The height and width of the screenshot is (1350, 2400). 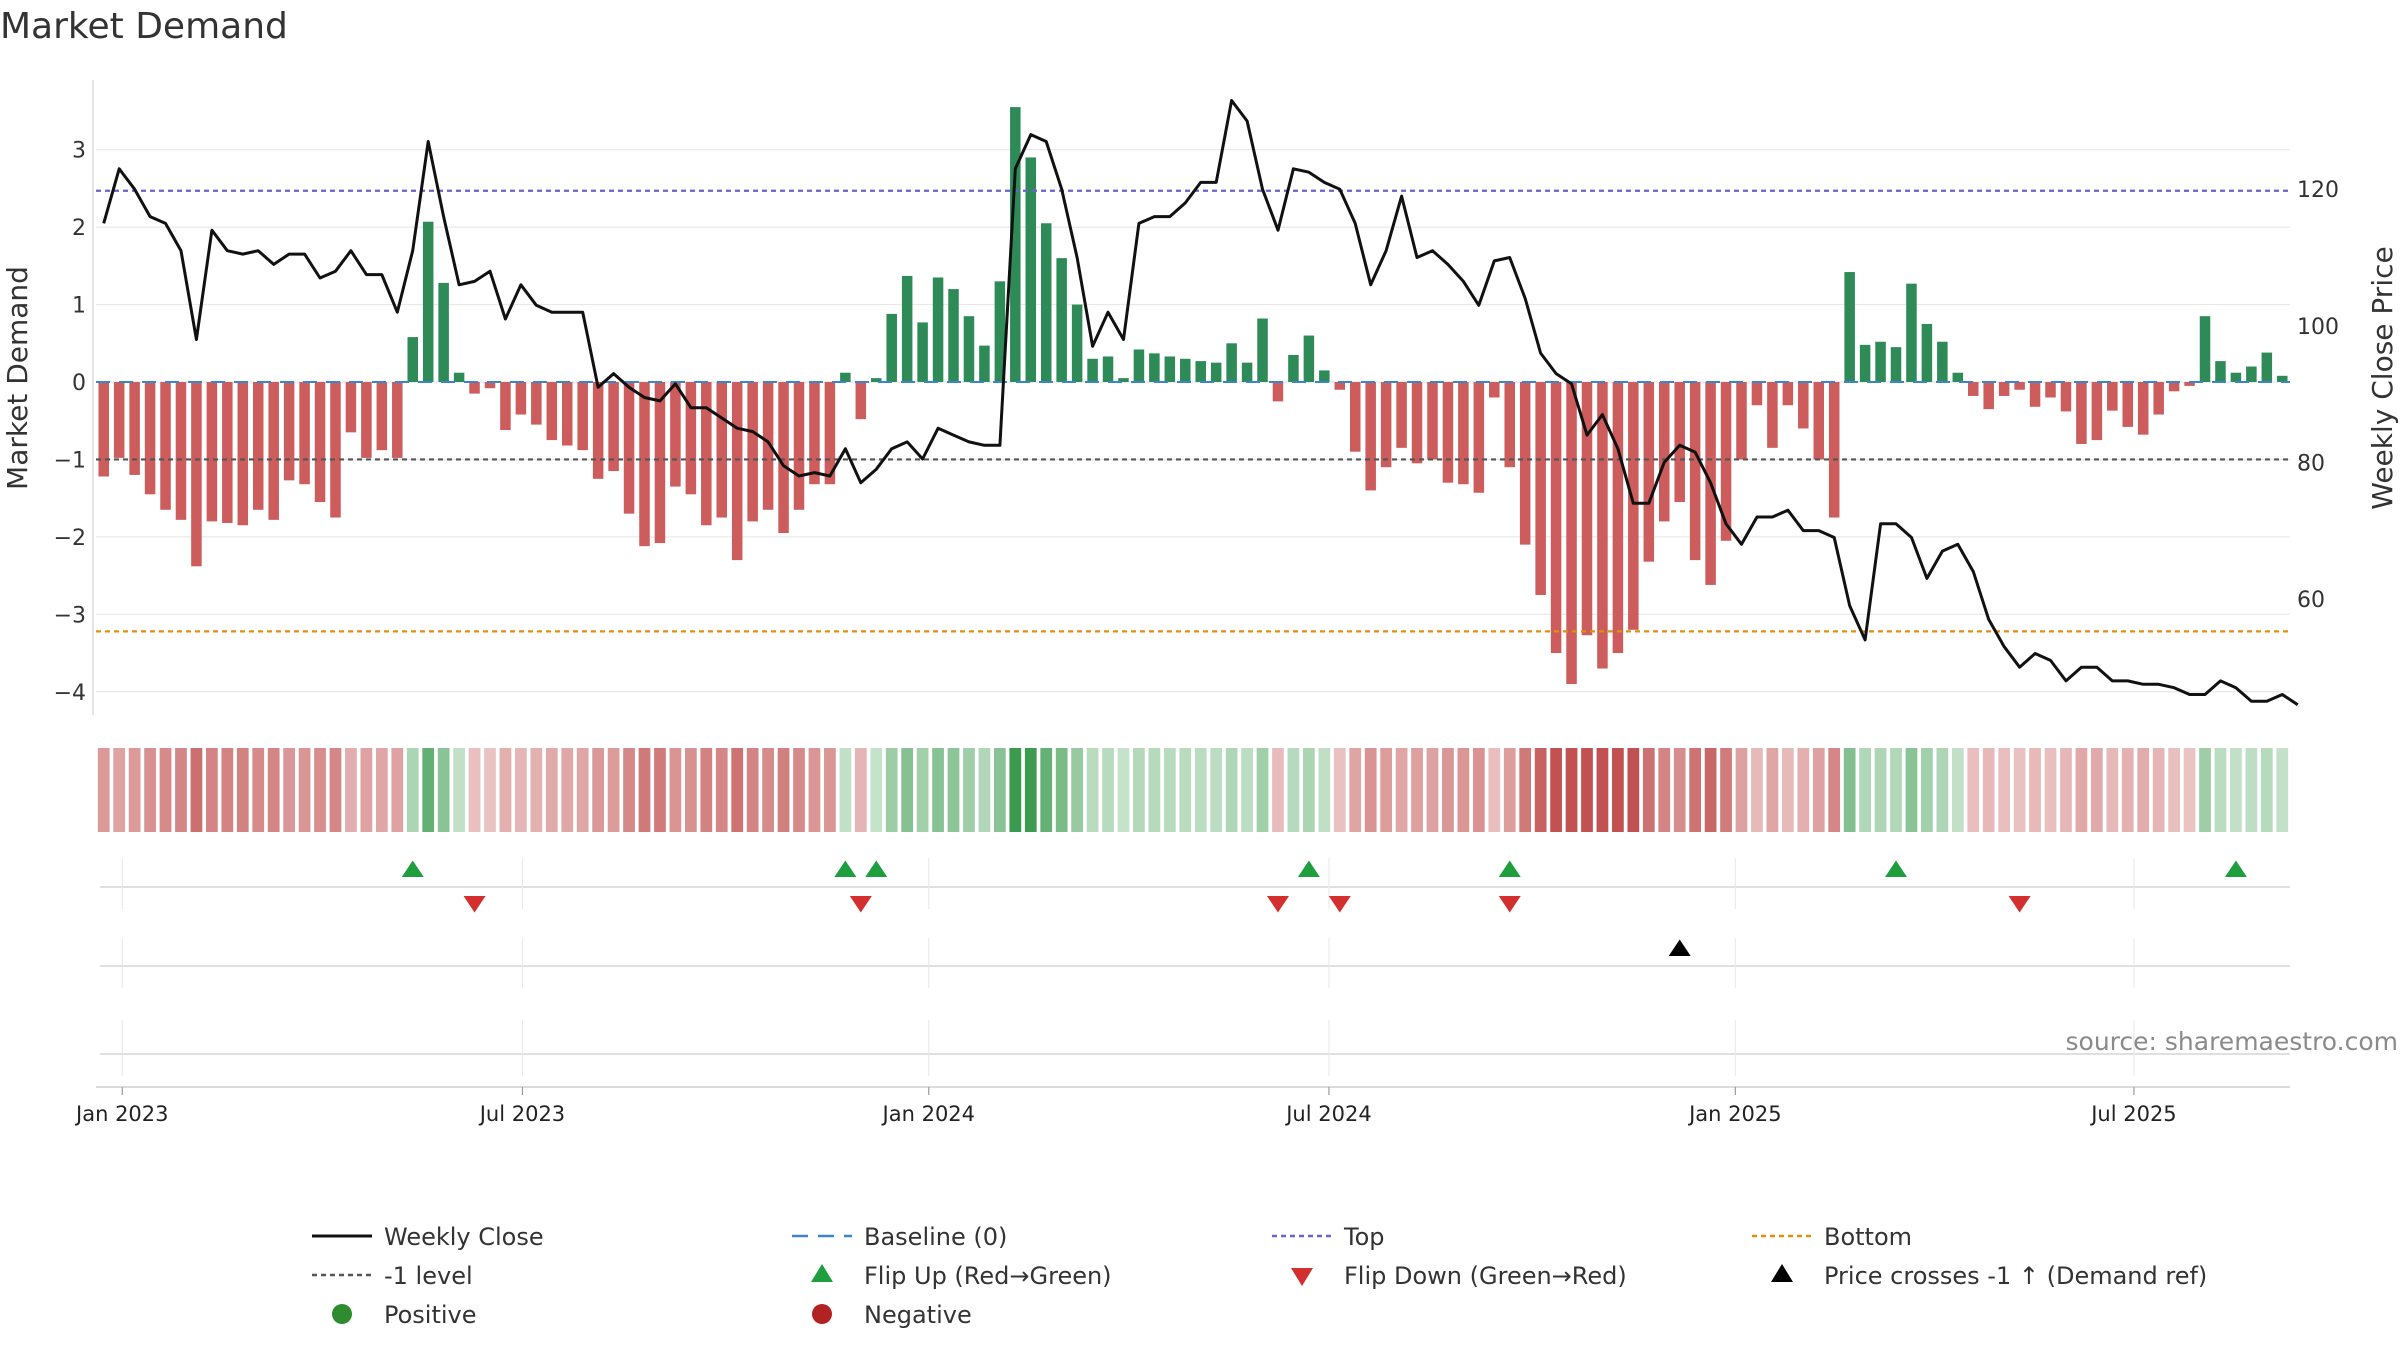 What do you see at coordinates (1277, 904) in the screenshot?
I see `flip-down-marker` at bounding box center [1277, 904].